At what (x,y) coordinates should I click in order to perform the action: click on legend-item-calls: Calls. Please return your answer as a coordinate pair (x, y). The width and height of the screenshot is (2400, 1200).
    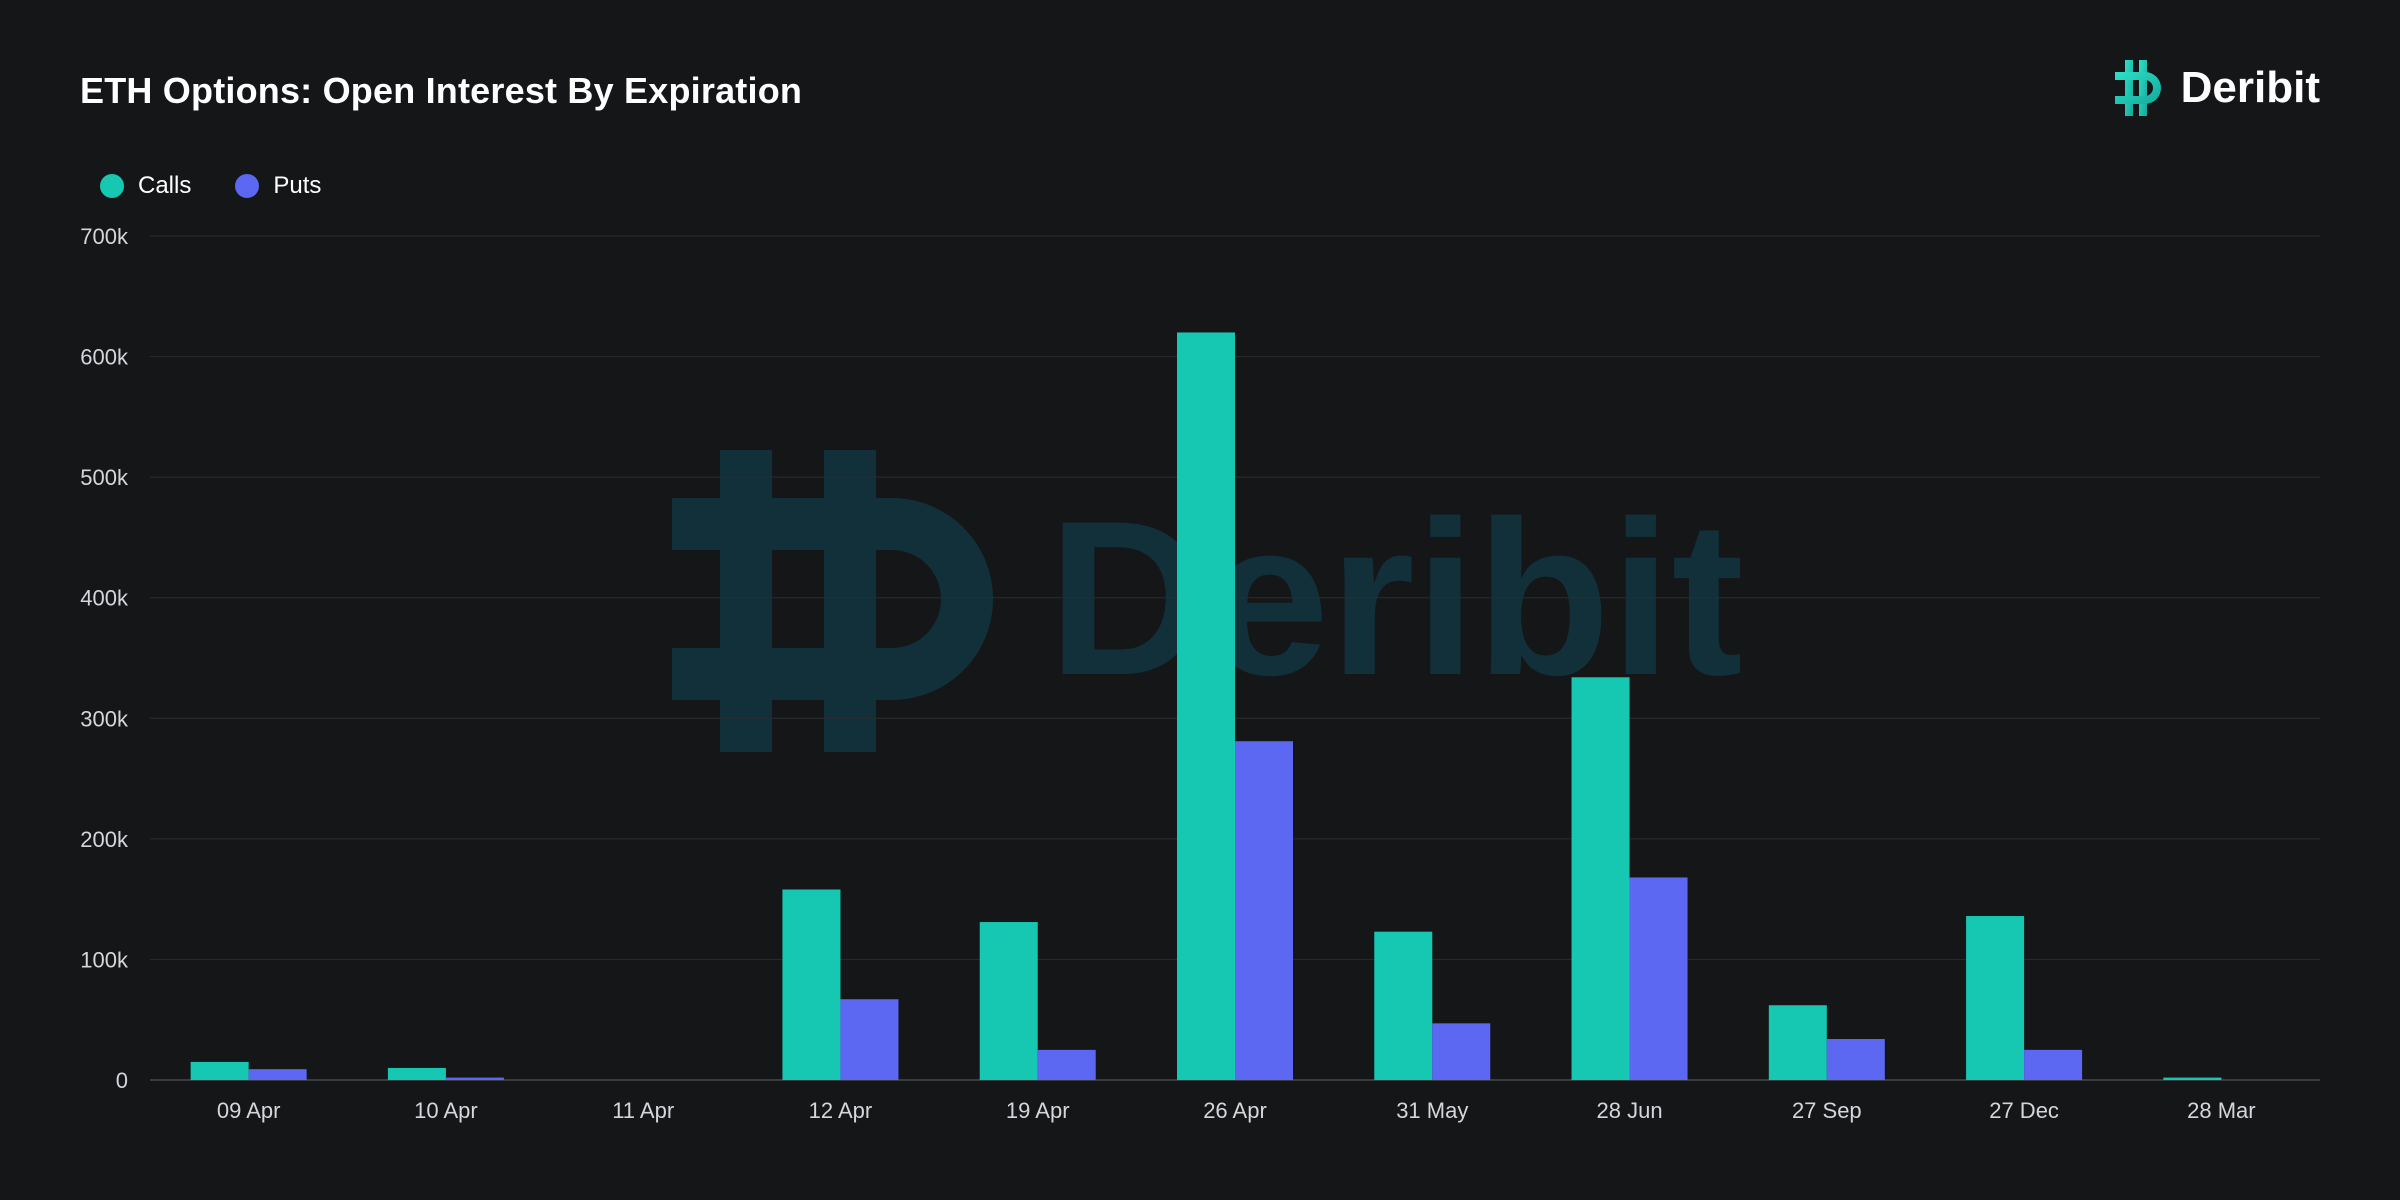
    Looking at the image, I should click on (145, 186).